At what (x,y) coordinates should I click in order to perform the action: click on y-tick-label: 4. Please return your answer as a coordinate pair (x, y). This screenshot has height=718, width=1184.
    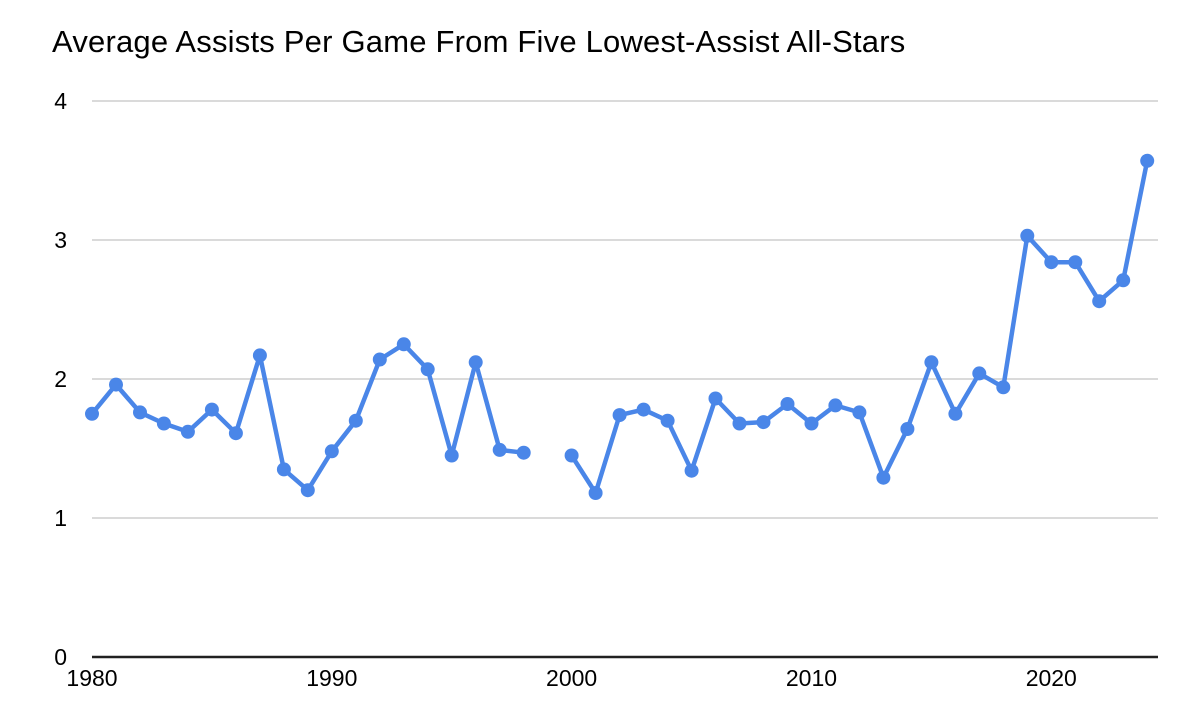
    Looking at the image, I should click on (60, 101).